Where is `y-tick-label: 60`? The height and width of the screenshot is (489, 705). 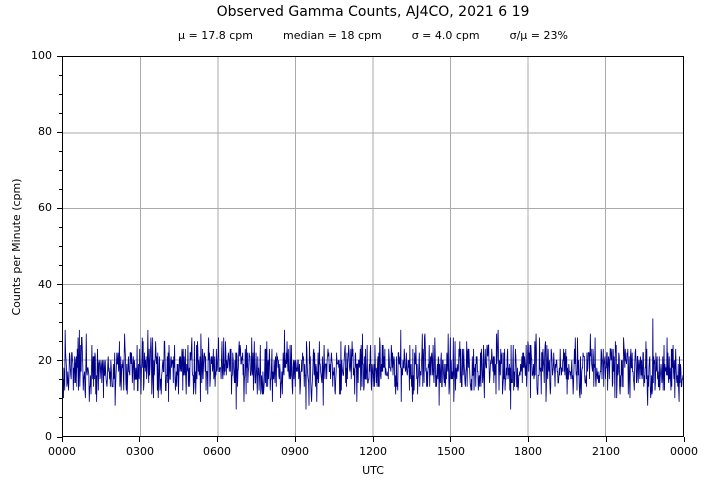 y-tick-label: 60 is located at coordinates (45, 207).